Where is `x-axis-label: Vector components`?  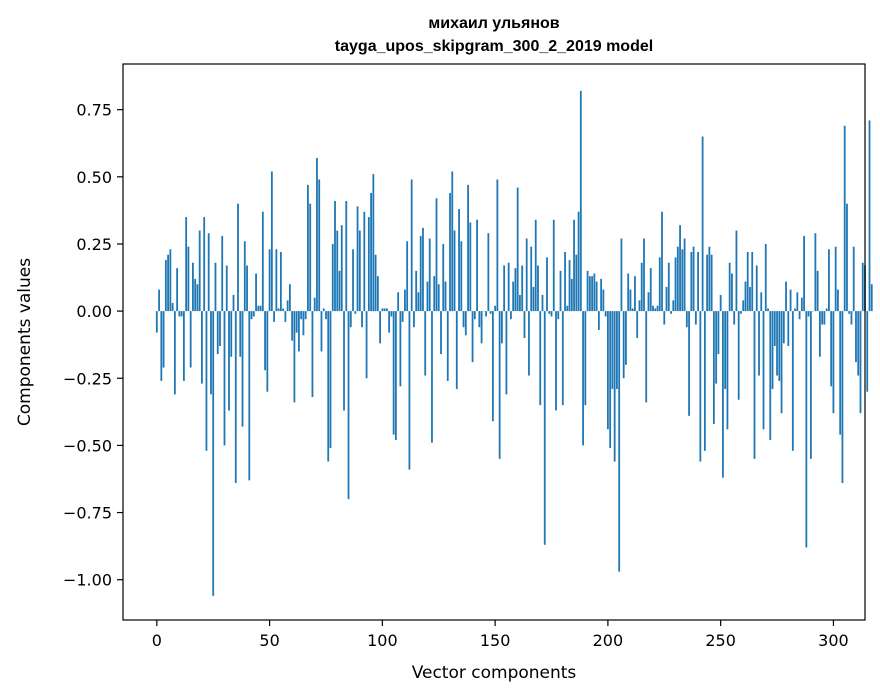
x-axis-label: Vector components is located at coordinates (494, 673).